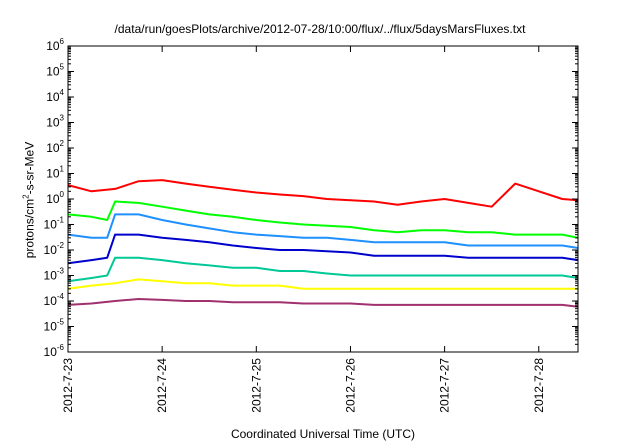 Image resolution: width=640 pixels, height=448 pixels. What do you see at coordinates (55, 198) in the screenshot?
I see `y-tick-label: 10⁰` at bounding box center [55, 198].